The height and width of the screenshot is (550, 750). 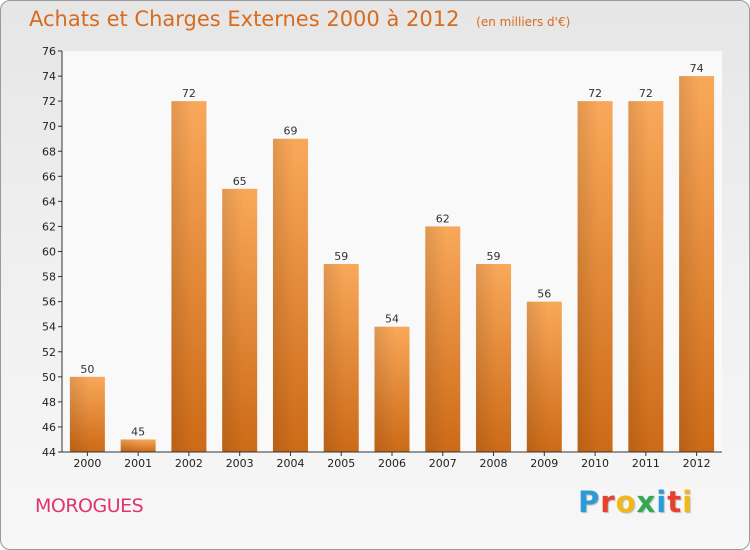 I want to click on chart-title-text: Achats et Charges Externes 2000 à 2012, so click(x=244, y=19).